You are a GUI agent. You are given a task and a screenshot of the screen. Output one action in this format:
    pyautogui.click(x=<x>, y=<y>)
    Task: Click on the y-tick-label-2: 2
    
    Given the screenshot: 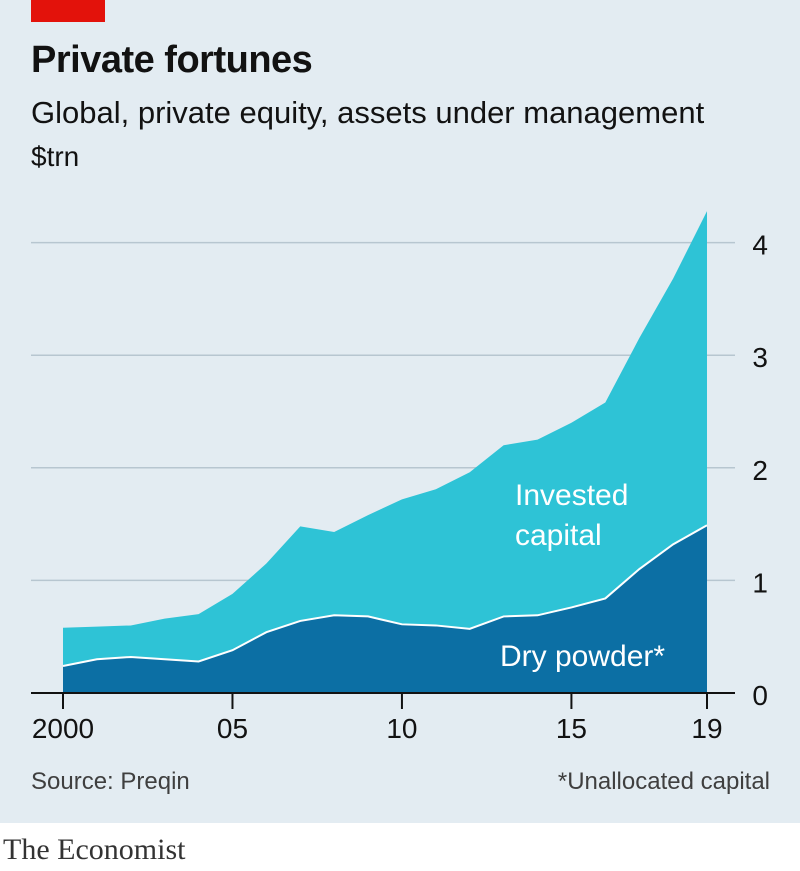 What is the action you would take?
    pyautogui.click(x=760, y=470)
    